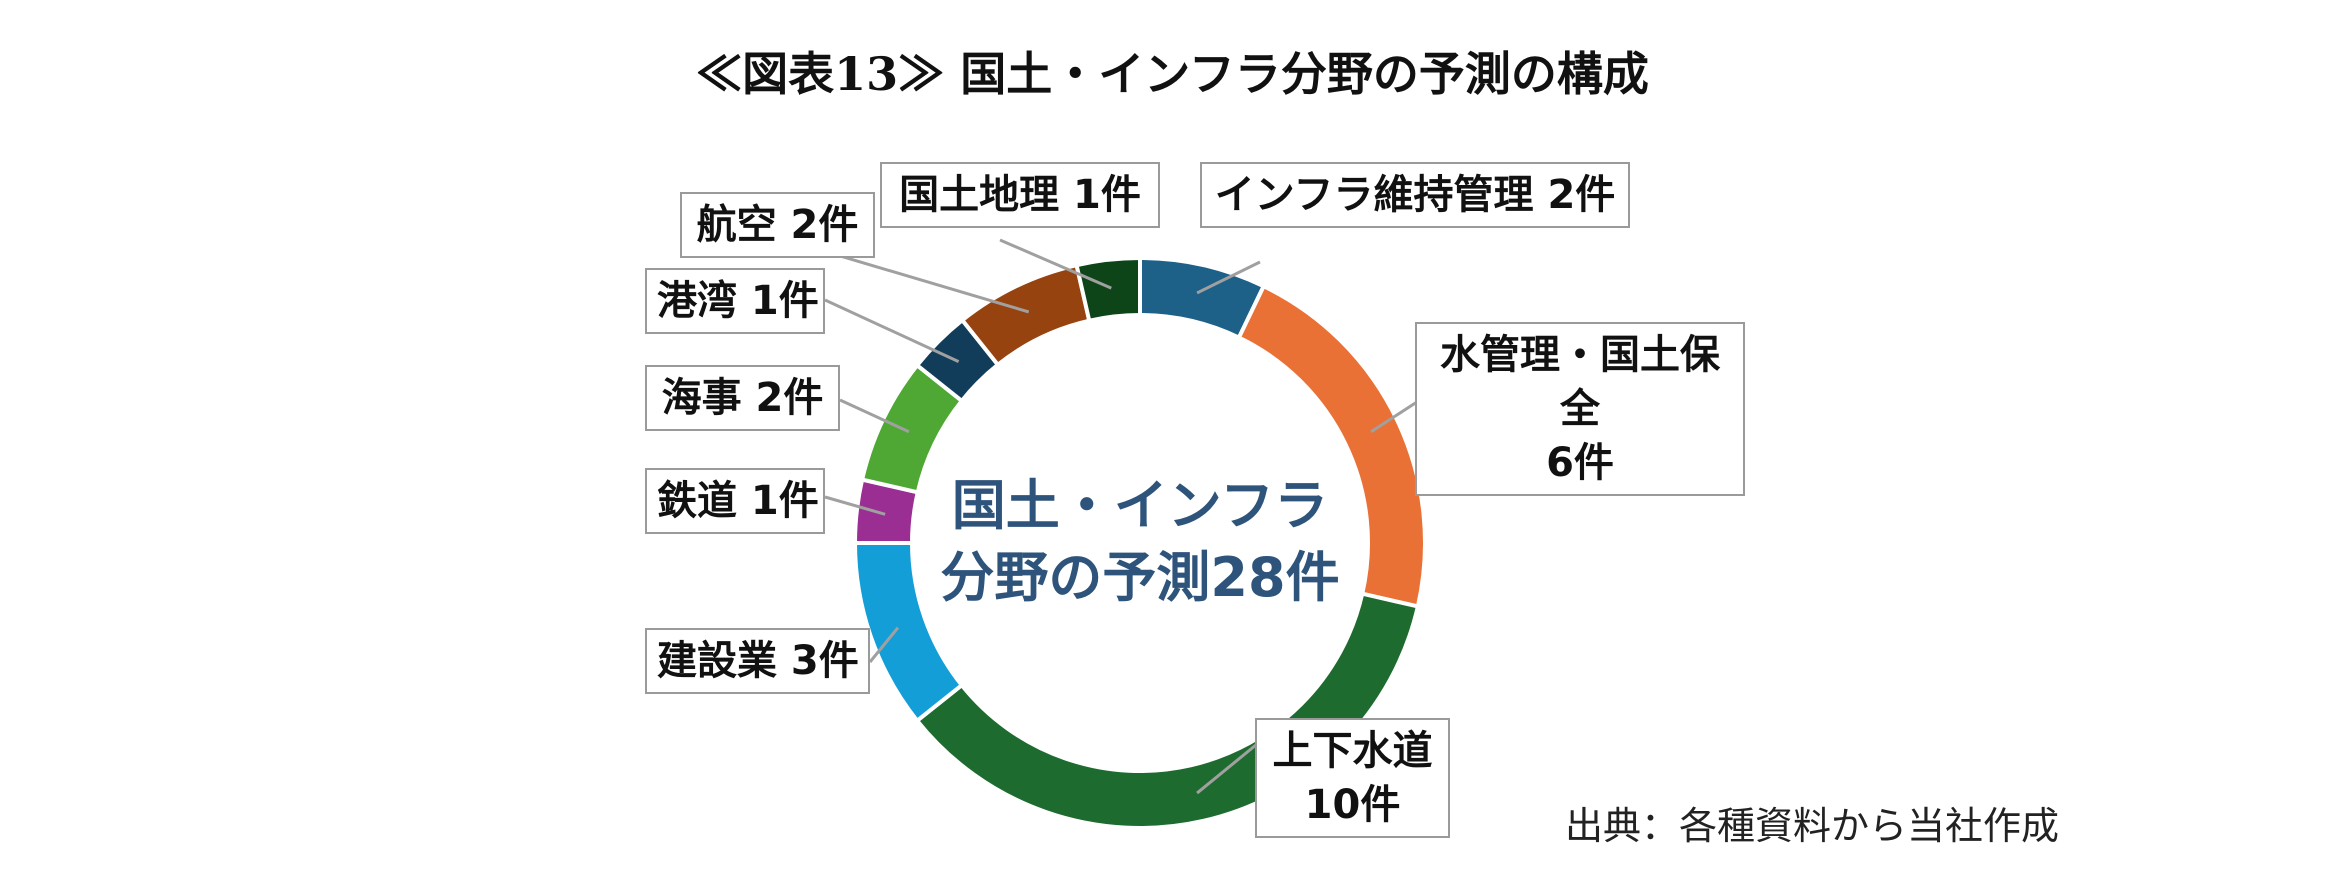 Image resolution: width=2345 pixels, height=890 pixels. Describe the element at coordinates (1812, 826) in the screenshot. I see `source-note: 出典：各種資料から当社作成` at that location.